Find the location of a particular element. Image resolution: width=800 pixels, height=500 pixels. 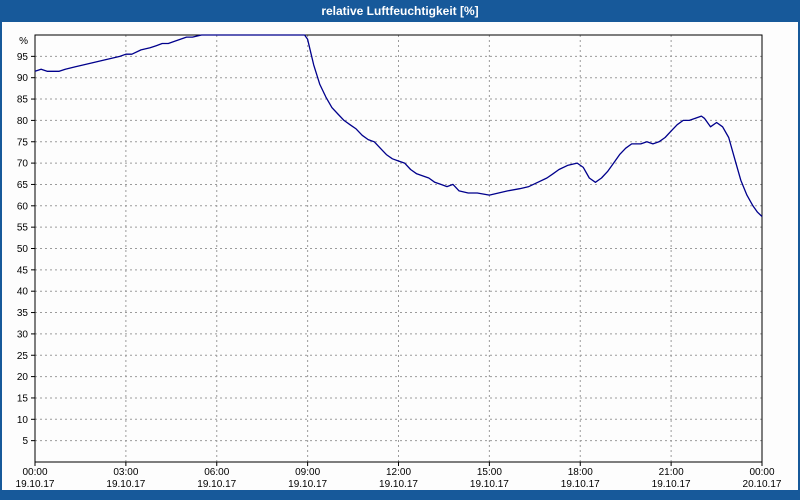

x-tick-time: 15:00 is located at coordinates (489, 472).